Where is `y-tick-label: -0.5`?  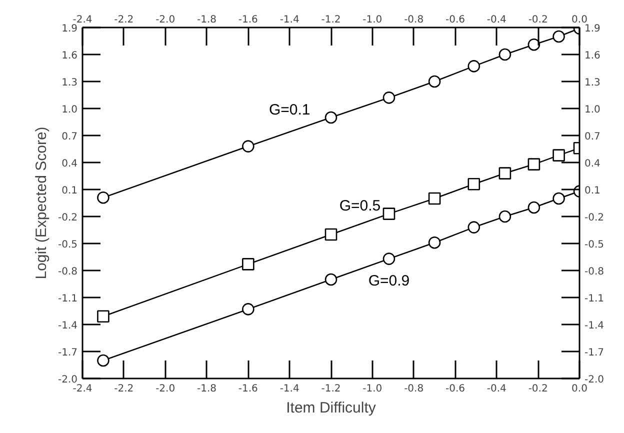
y-tick-label: -0.5 is located at coordinates (68, 245).